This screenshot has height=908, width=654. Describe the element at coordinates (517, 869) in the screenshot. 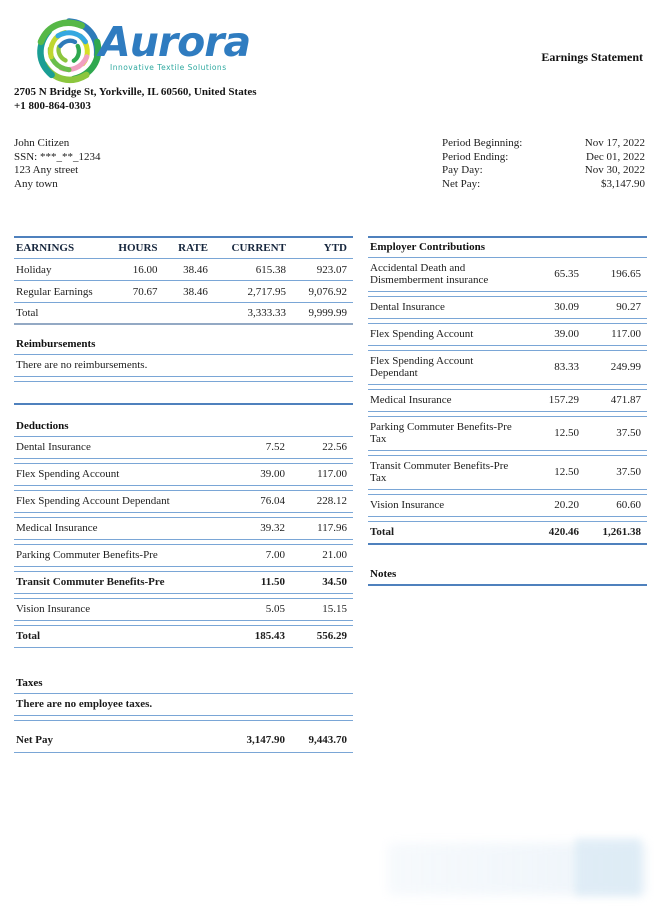

I see `faint-scan-watermark` at that location.